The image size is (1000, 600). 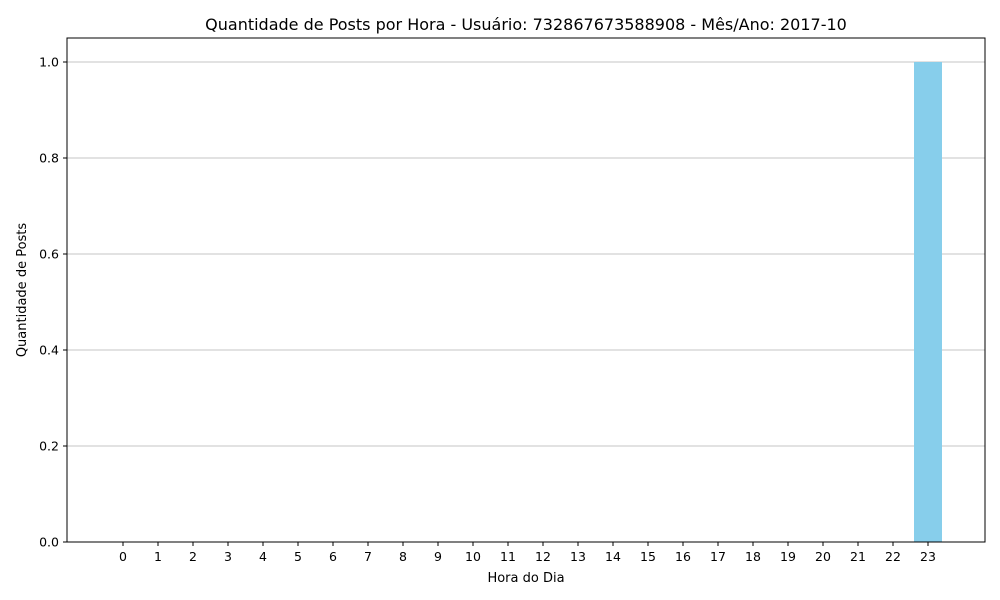 What do you see at coordinates (753, 556) in the screenshot?
I see `x-tick-label: 18` at bounding box center [753, 556].